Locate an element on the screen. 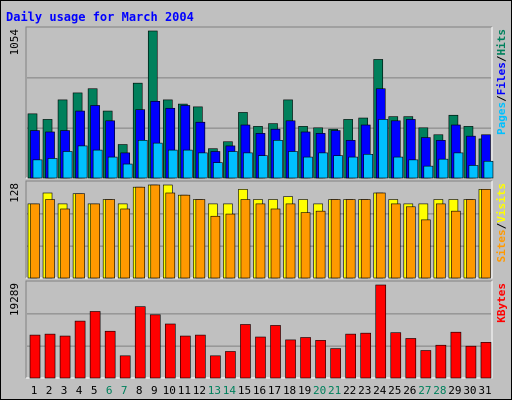  x-tick-label-day-26: 26 is located at coordinates (409, 390).